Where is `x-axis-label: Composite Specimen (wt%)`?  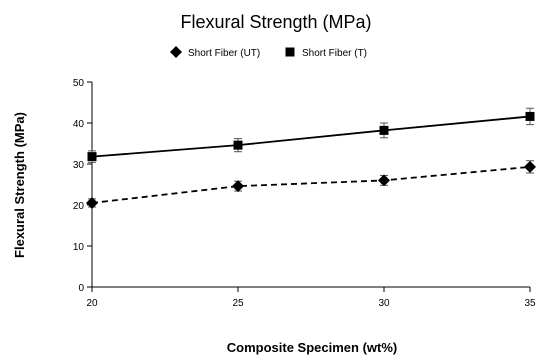
x-axis-label: Composite Specimen (wt%) is located at coordinates (312, 347).